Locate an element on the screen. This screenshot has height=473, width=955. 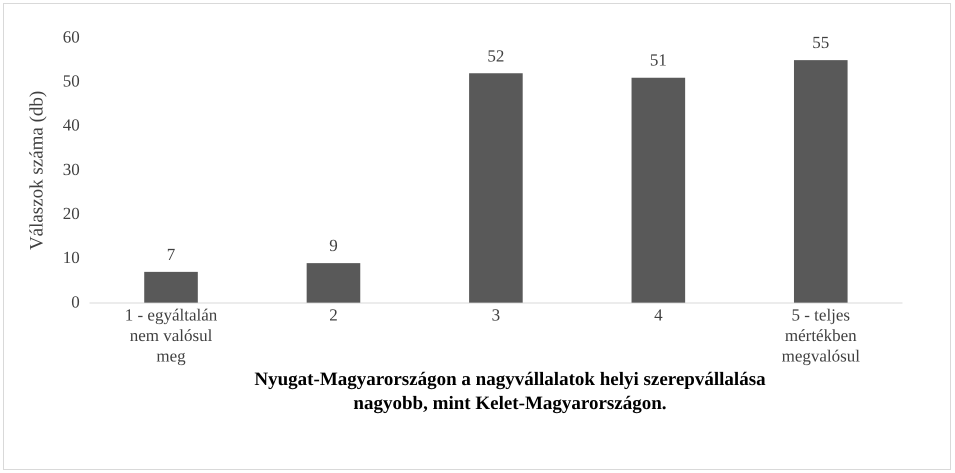
y-tick-label: 40 is located at coordinates (71, 125).